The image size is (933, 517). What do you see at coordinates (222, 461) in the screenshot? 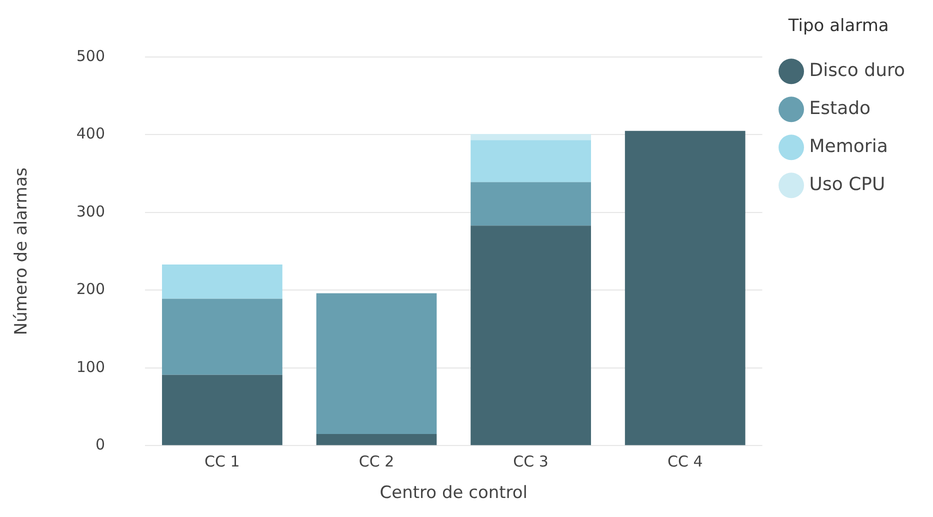
I see `x-tick-label: CC 1` at bounding box center [222, 461].